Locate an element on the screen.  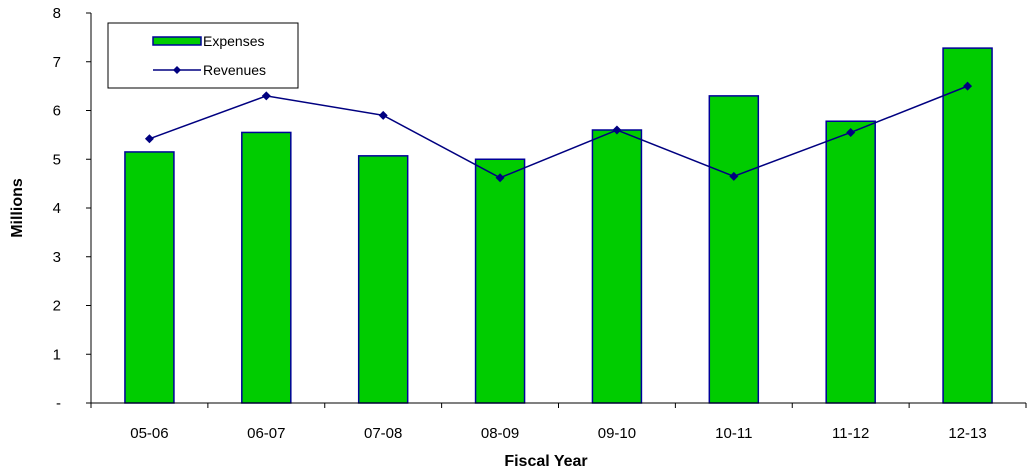
x-axis-ticks: 05-06 06-07 07-08 08-09 09-10 10-11 11-12 12-13 is located at coordinates (558, 422).